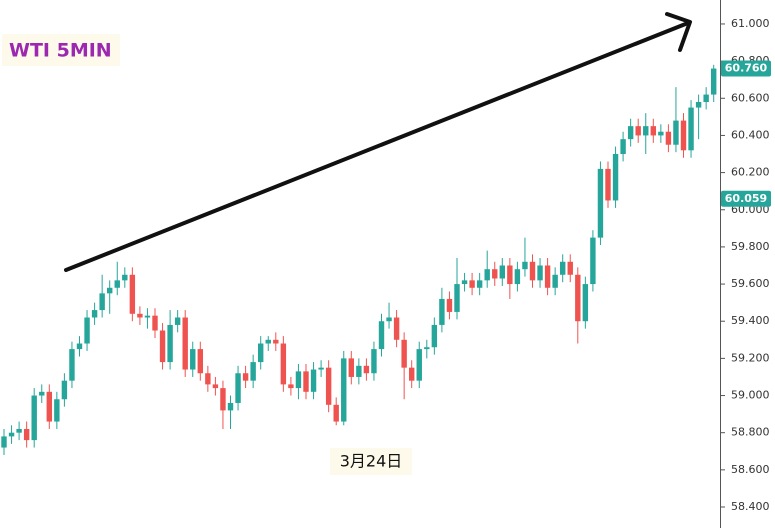 This screenshot has width=775, height=528. I want to click on y-tick-label: 59.600, so click(750, 283).